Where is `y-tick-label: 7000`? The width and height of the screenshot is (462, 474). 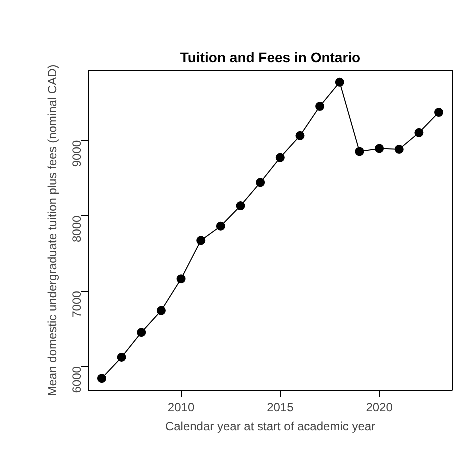 y-tick-label: 7000 is located at coordinates (77, 304).